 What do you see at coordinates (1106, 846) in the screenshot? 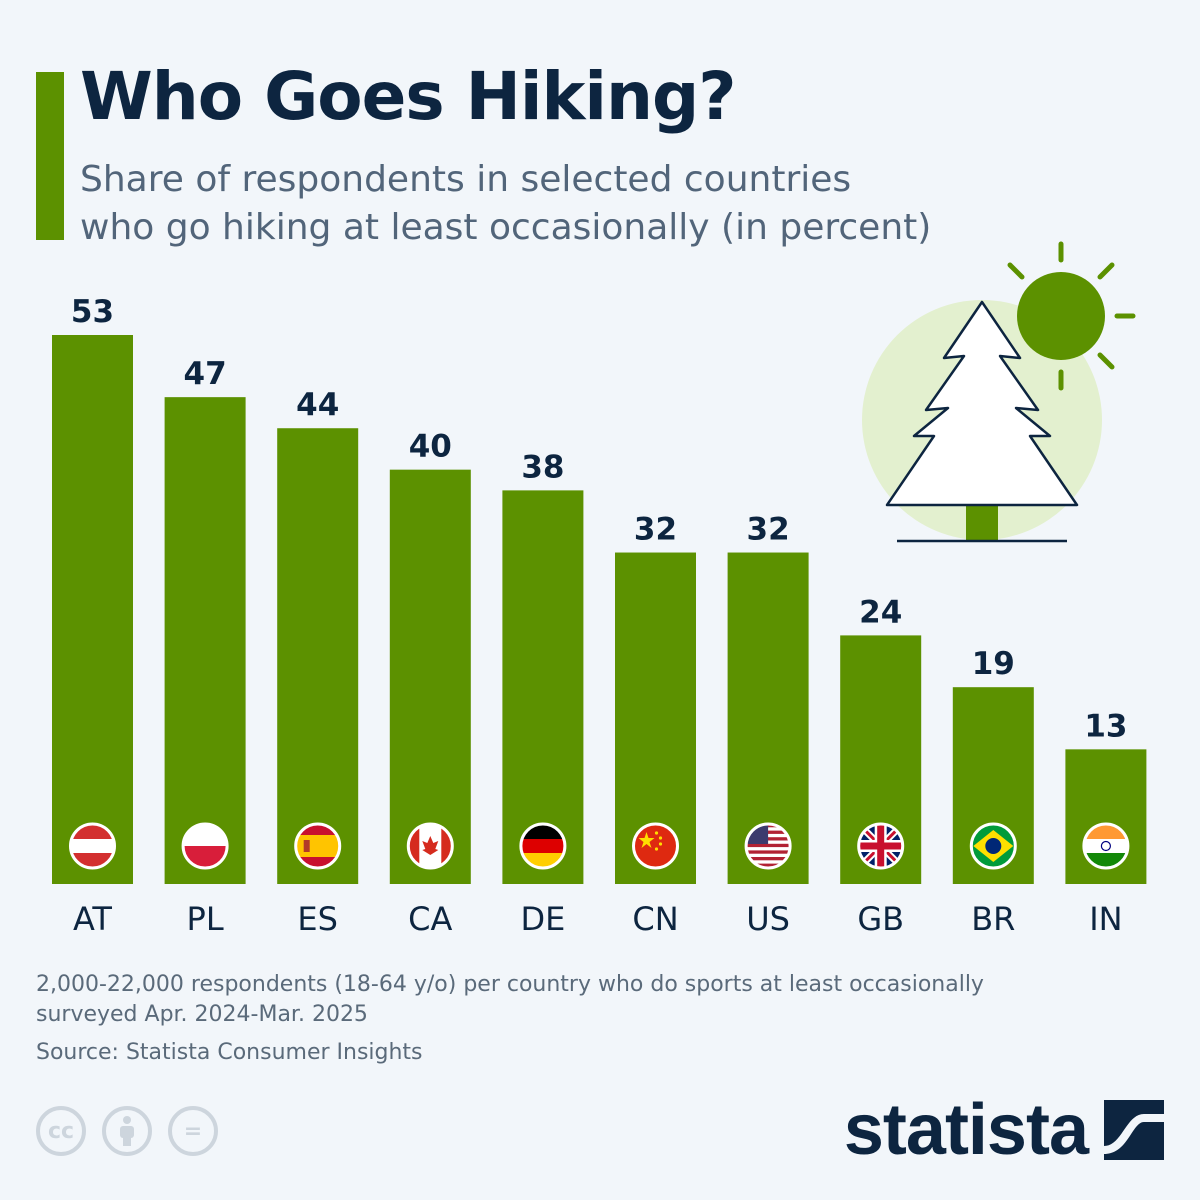
I see `india-flag-icon` at bounding box center [1106, 846].